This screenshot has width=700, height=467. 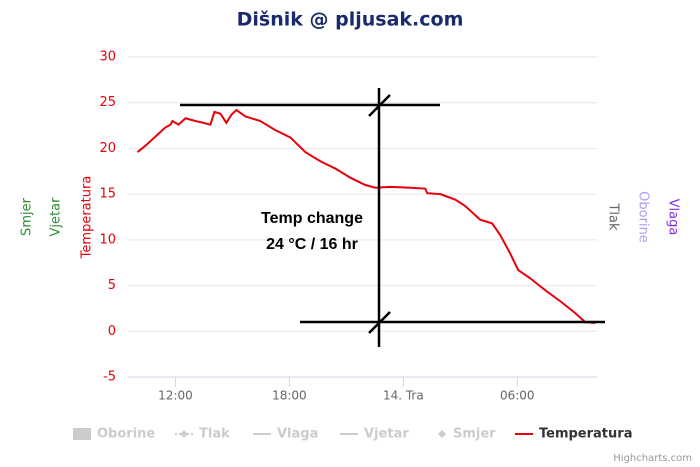 I want to click on y-axis-title: Vjetar, so click(x=56, y=217).